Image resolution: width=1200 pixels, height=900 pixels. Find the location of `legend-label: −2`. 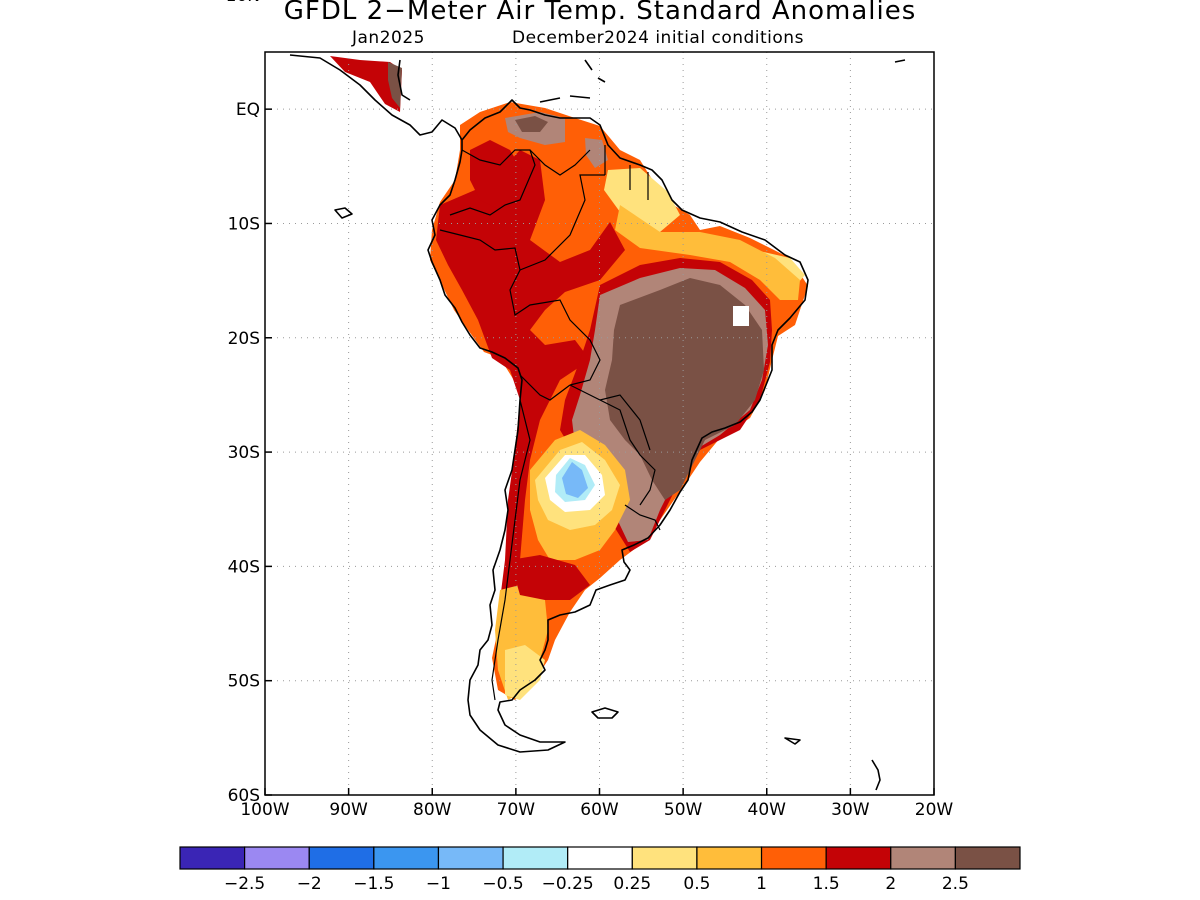

legend-label: −2 is located at coordinates (309, 884).